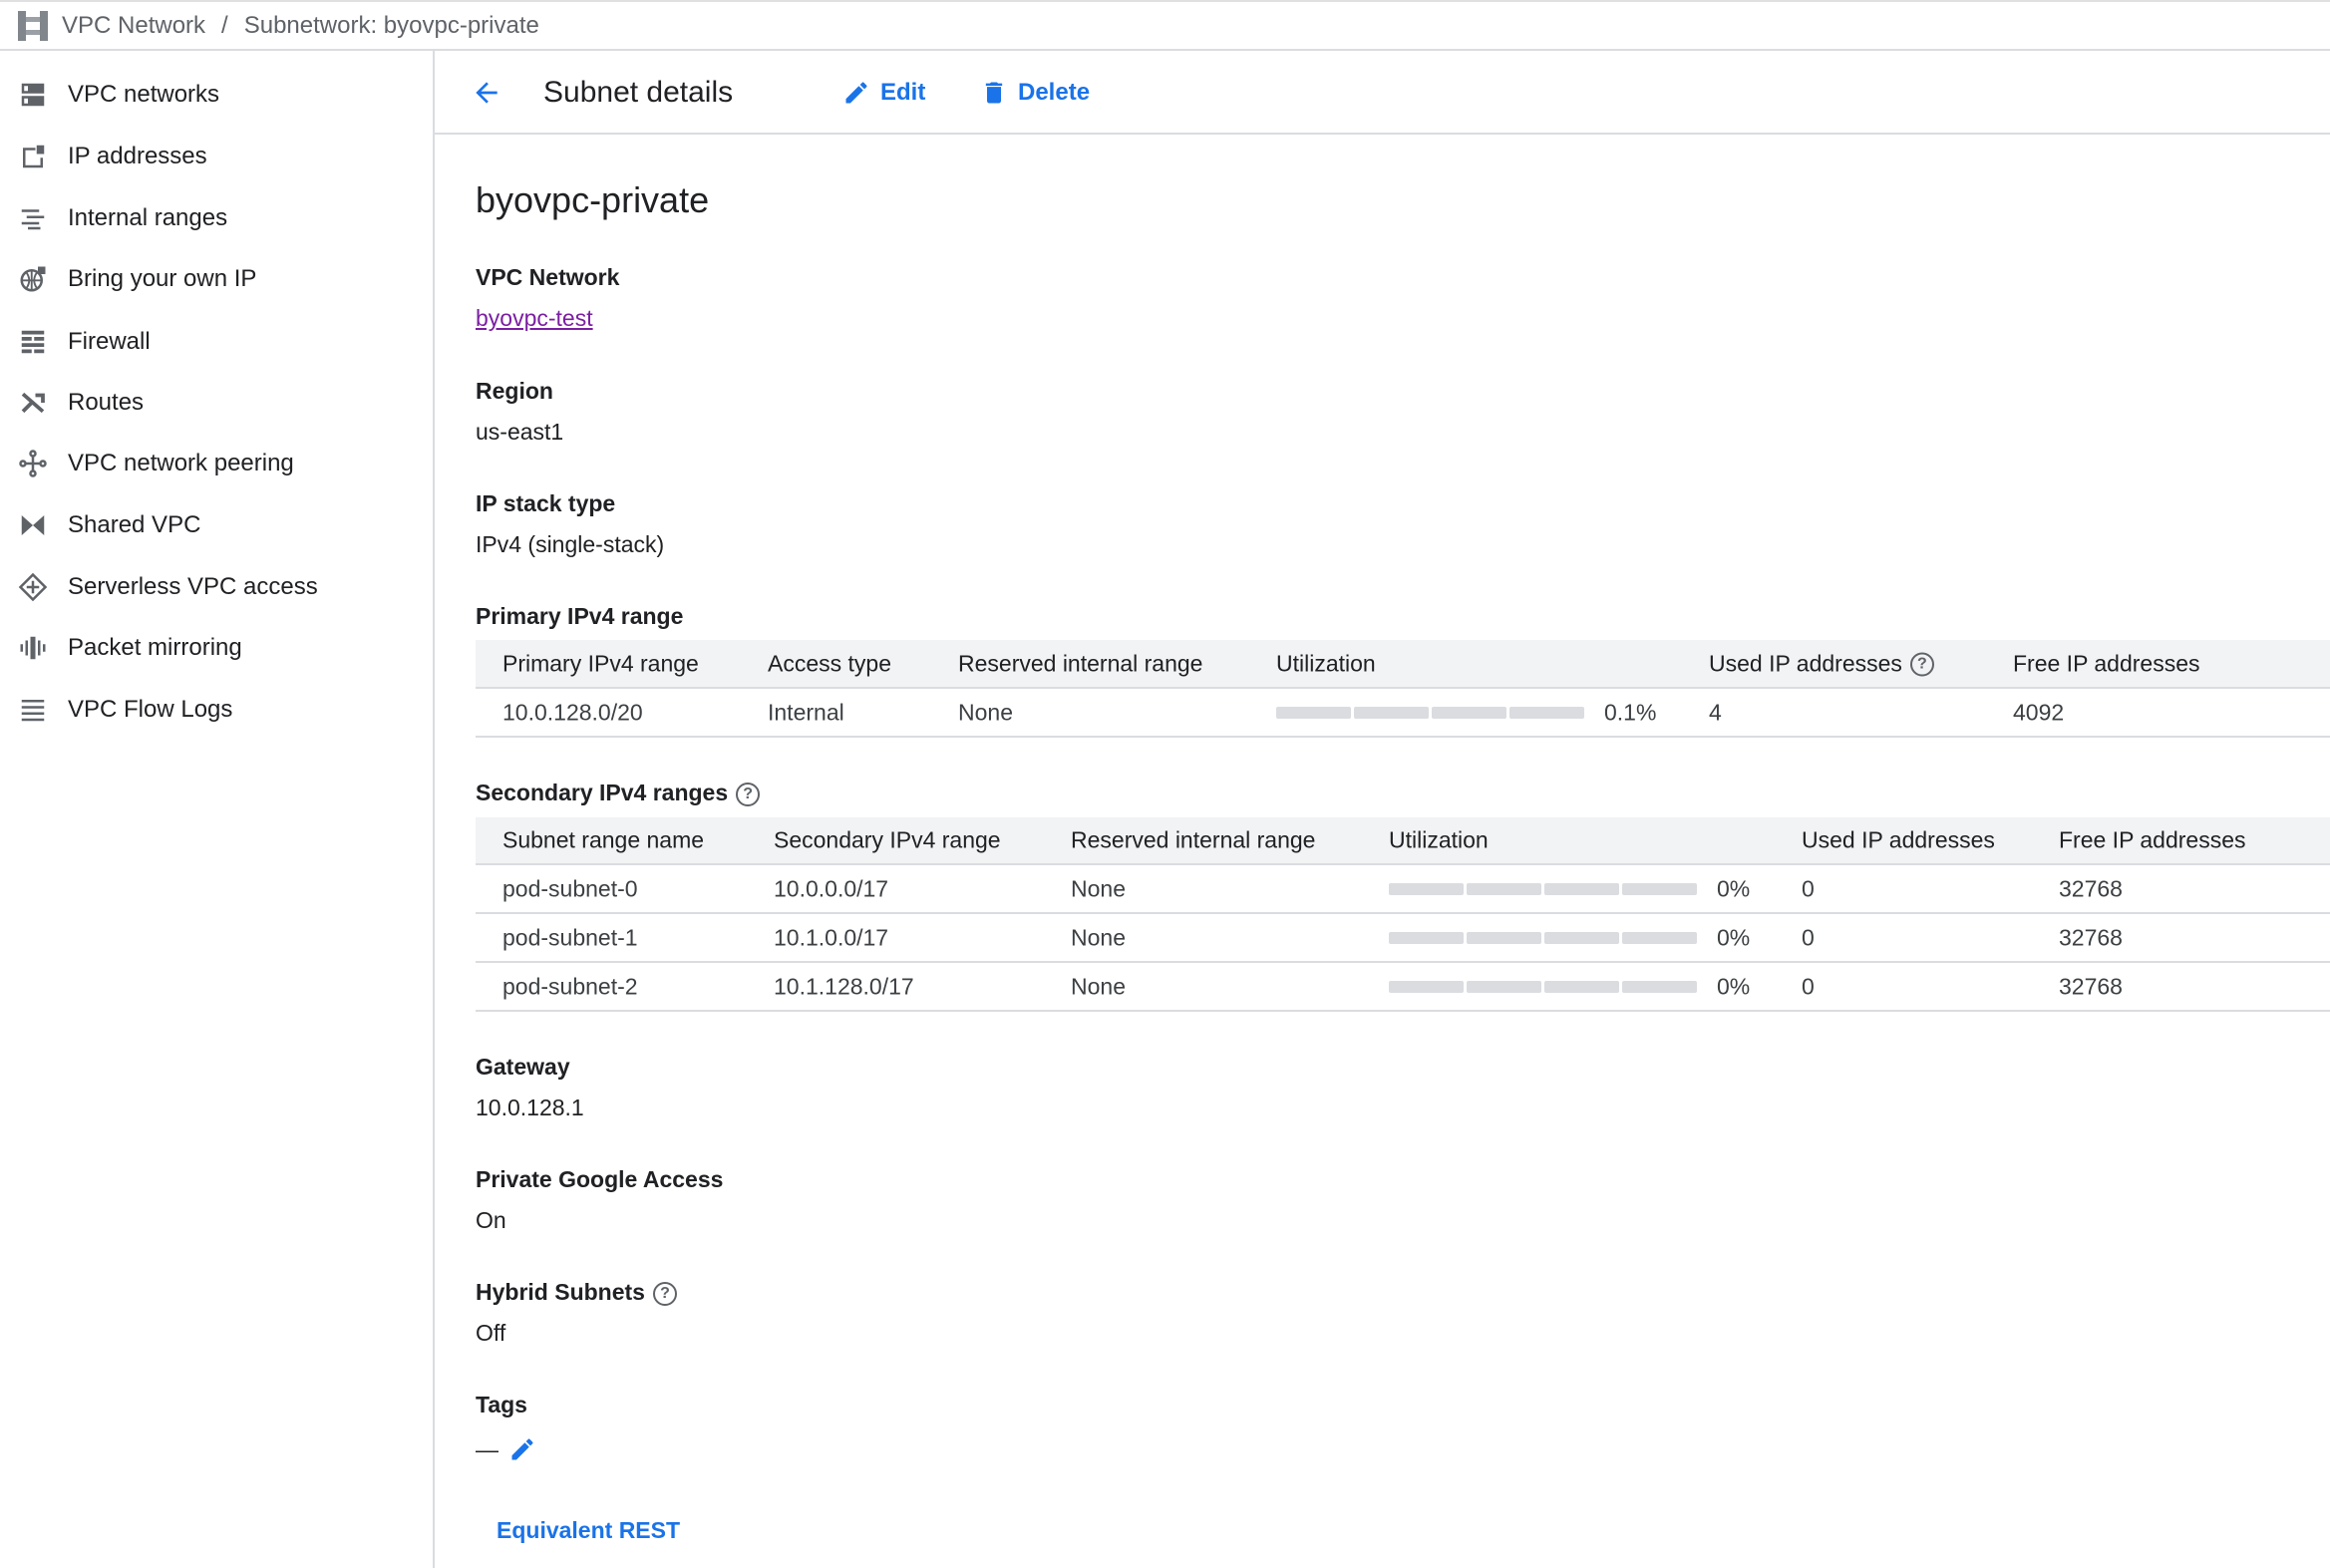 This screenshot has width=2330, height=1568. Describe the element at coordinates (570, 986) in the screenshot. I see `name-cell: pod-subnet-2` at that location.